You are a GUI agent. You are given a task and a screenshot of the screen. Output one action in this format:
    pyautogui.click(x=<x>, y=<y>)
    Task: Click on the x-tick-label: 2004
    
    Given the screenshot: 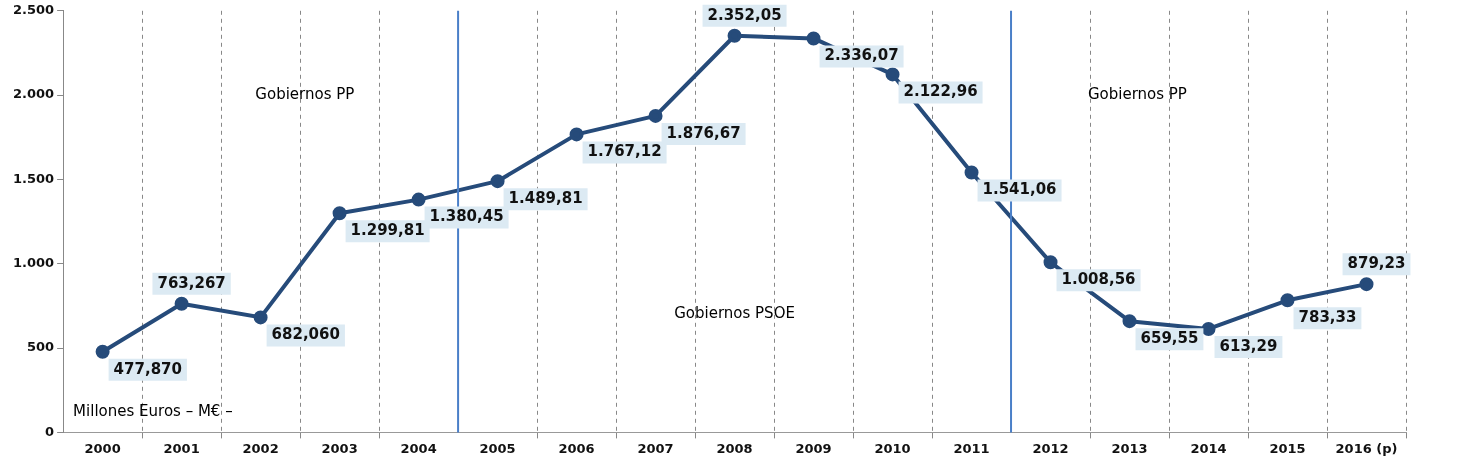 What is the action you would take?
    pyautogui.click(x=418, y=448)
    